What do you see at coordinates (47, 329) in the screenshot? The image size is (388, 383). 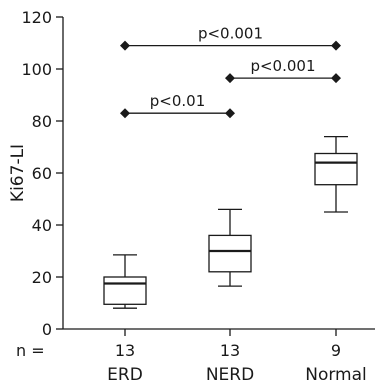 I see `y-tick-label: 0` at bounding box center [47, 329].